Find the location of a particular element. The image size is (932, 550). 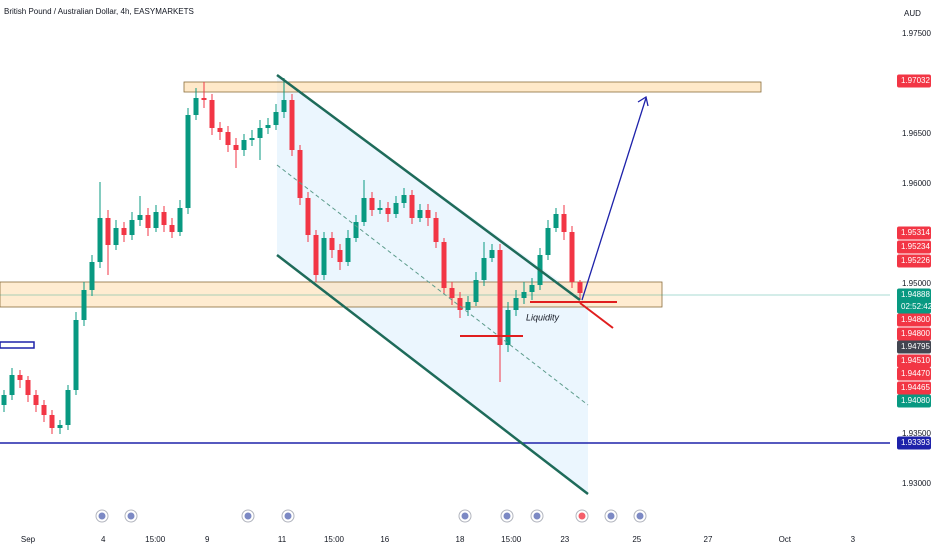

x-tick-label: 4 is located at coordinates (103, 539).